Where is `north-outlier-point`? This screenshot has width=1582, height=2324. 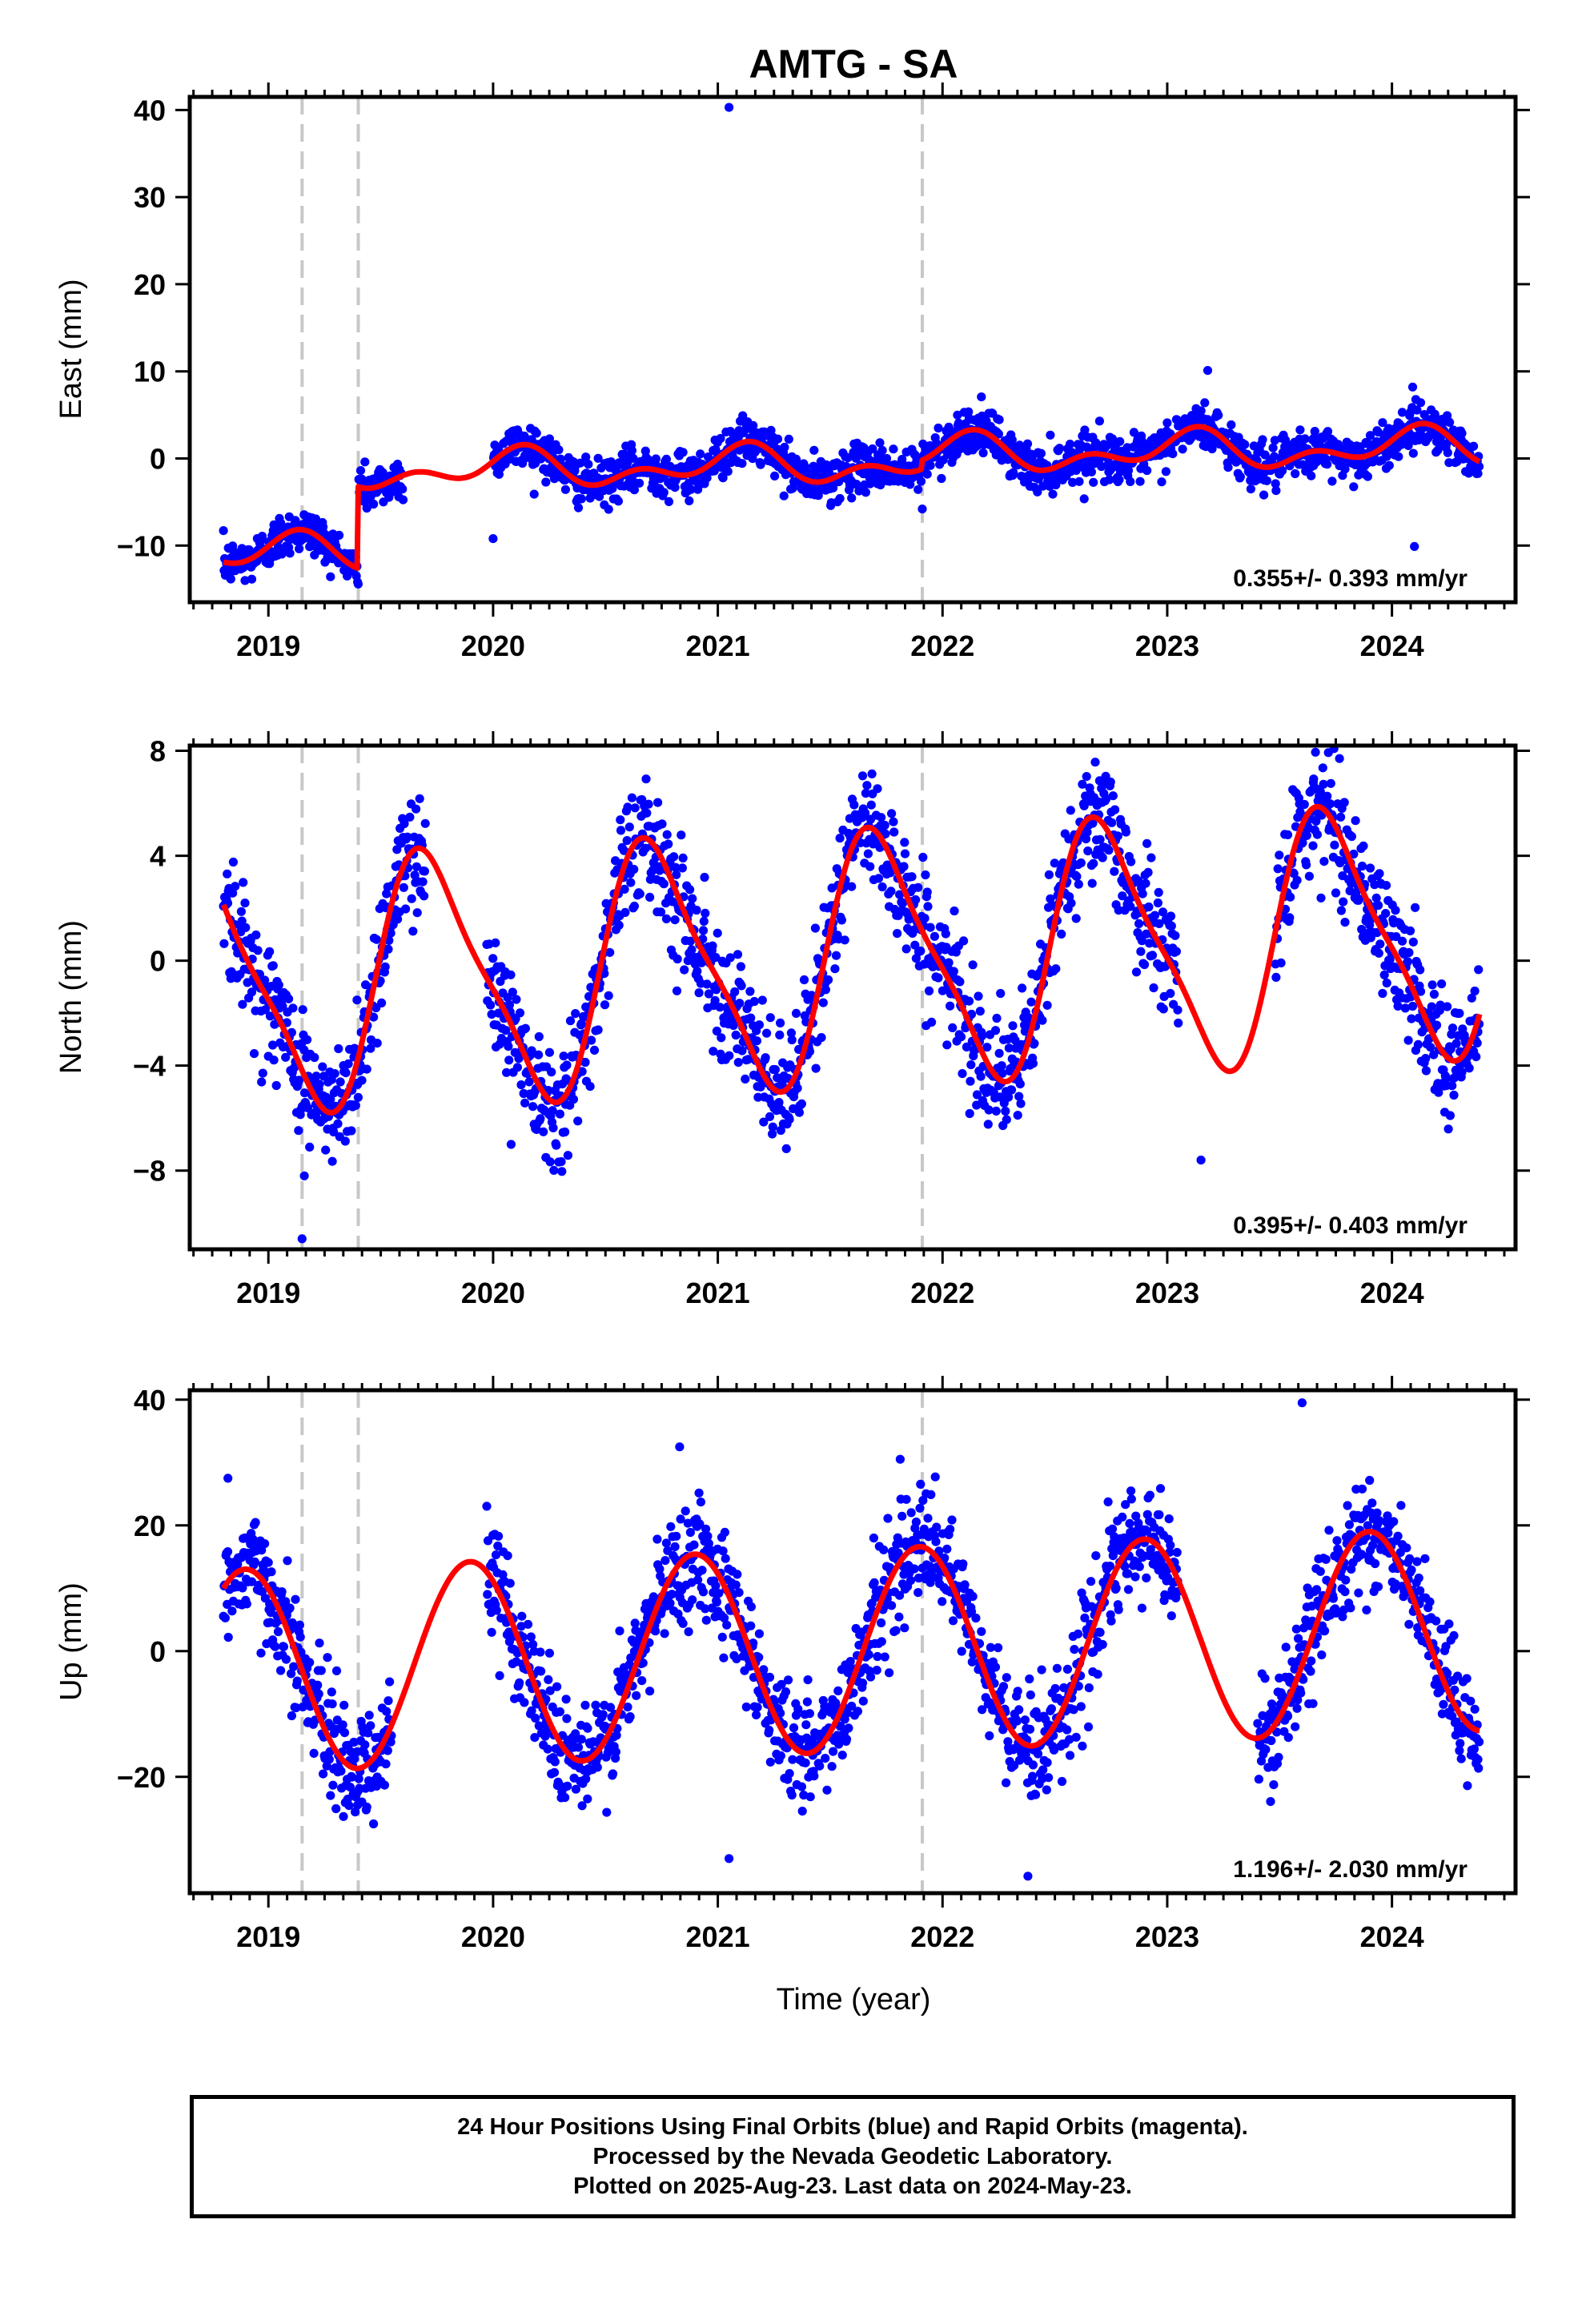
north-outlier-point is located at coordinates (1201, 1160).